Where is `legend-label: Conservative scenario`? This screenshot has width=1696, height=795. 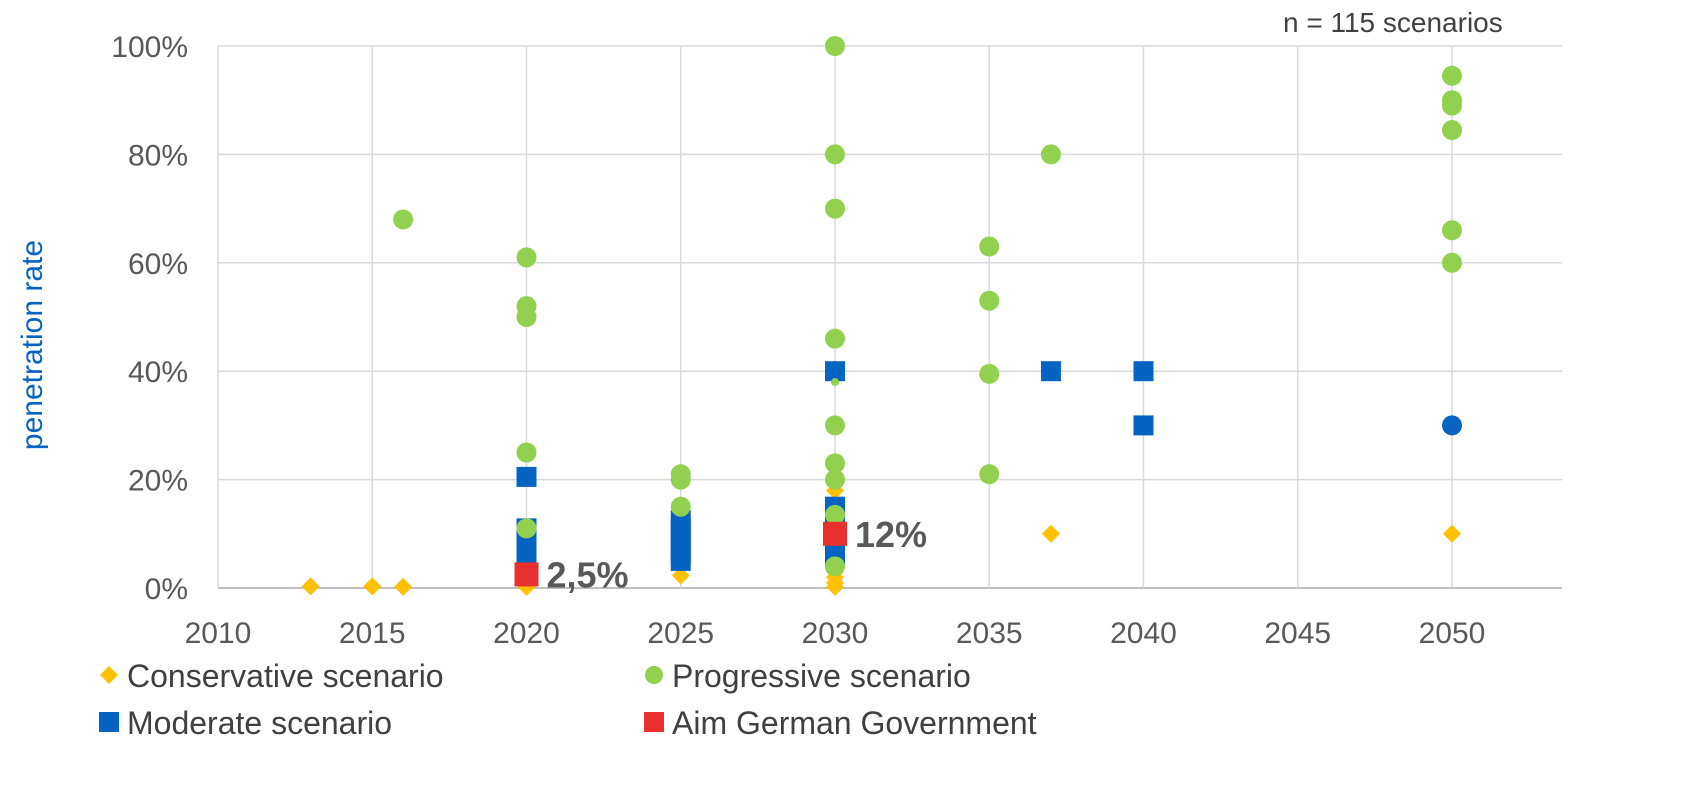
legend-label: Conservative scenario is located at coordinates (285, 676).